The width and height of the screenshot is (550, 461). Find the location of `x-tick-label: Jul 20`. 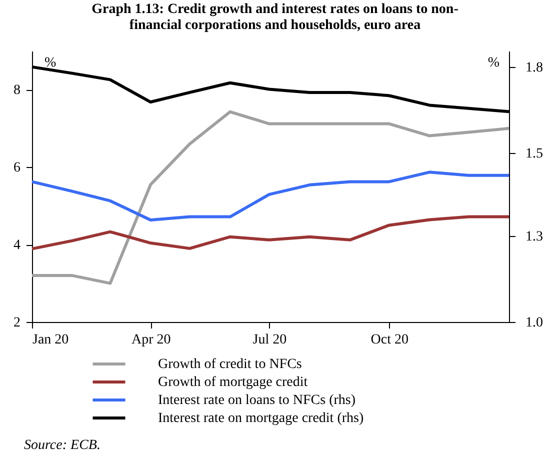

x-tick-label: Jul 20 is located at coordinates (269, 340).